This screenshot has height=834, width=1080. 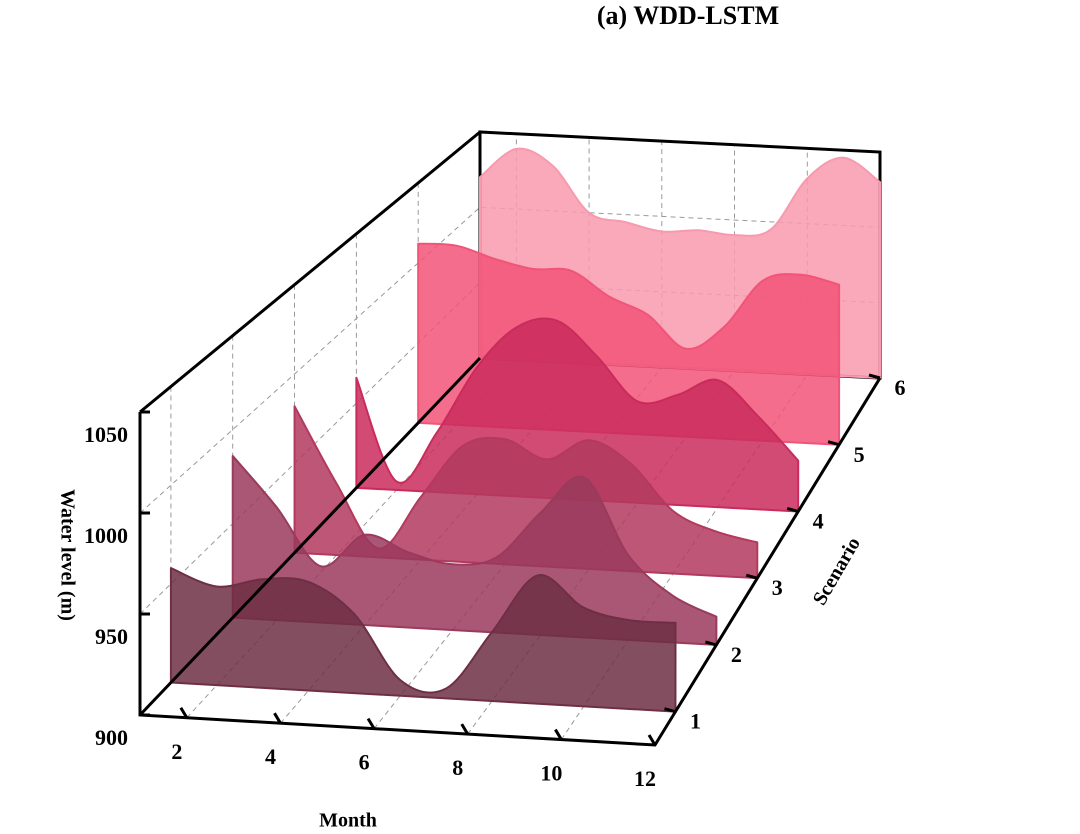 What do you see at coordinates (736, 654) in the screenshot?
I see `z-tick-label: 2` at bounding box center [736, 654].